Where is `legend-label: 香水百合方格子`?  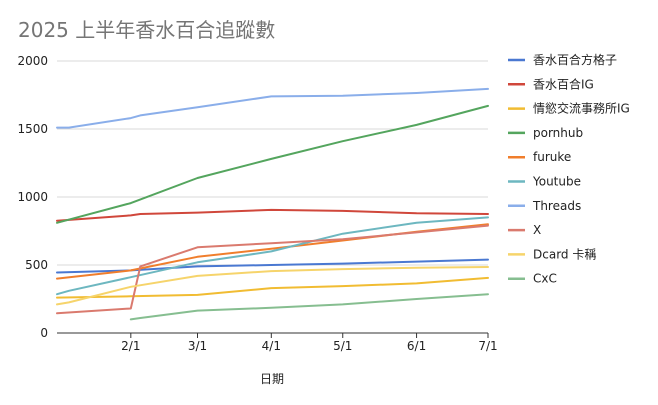
legend-label: 香水百合方格子 is located at coordinates (575, 59).